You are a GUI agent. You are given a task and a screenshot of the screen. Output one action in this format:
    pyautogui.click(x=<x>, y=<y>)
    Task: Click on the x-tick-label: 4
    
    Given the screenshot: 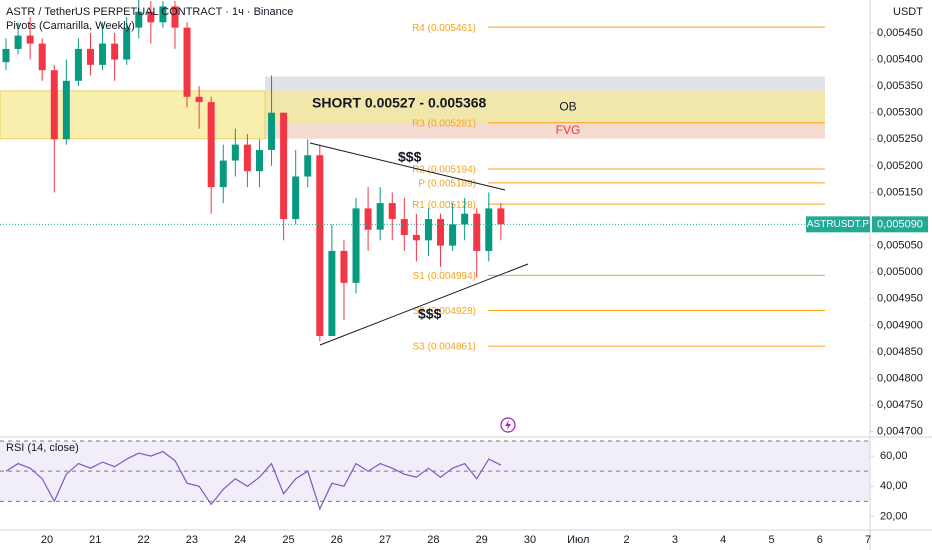 What is the action you would take?
    pyautogui.click(x=723, y=540)
    